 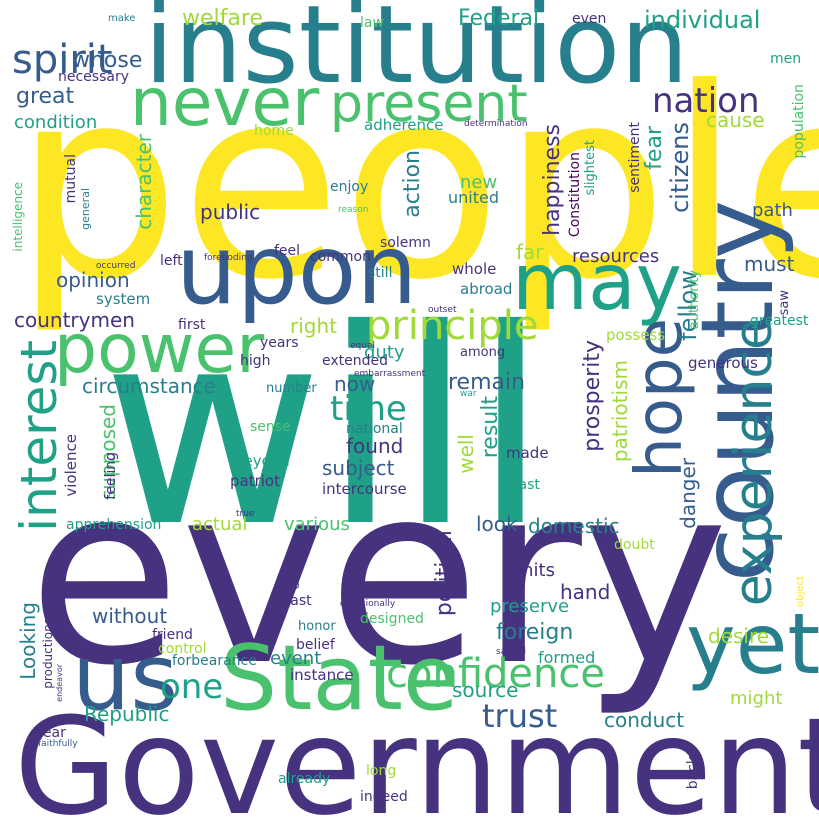 I want to click on word-general: general, so click(x=85, y=209).